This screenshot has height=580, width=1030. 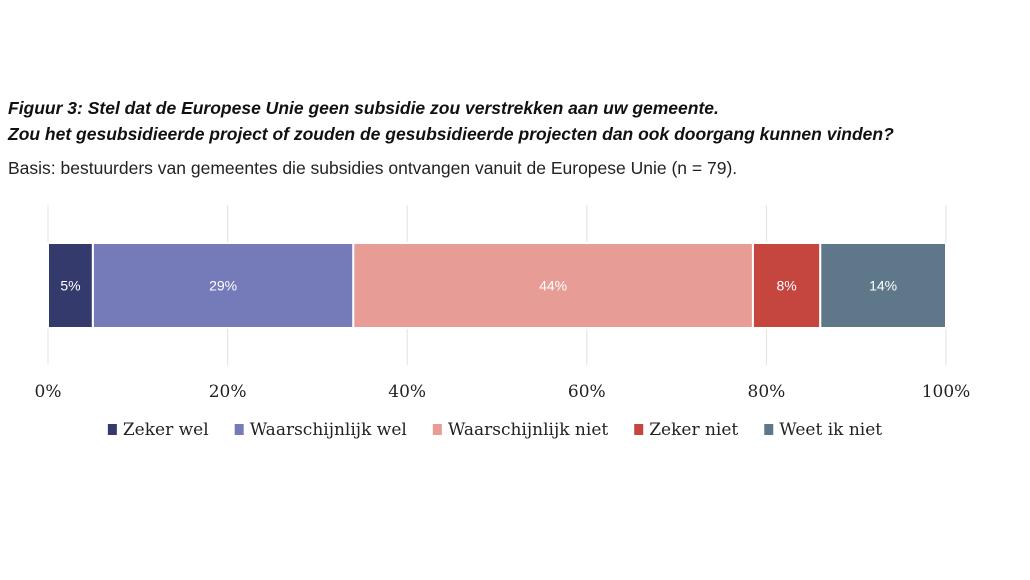 I want to click on legend-label-zeker-wel: Zeker wel, so click(x=166, y=430).